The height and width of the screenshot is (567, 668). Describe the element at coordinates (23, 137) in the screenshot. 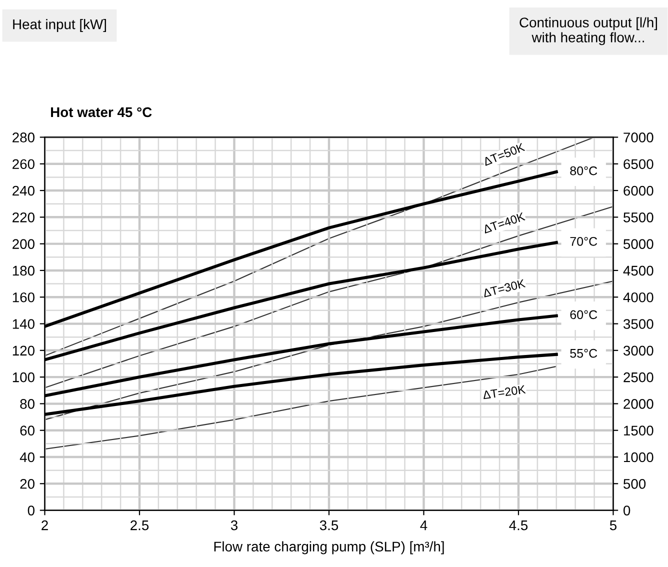

I see `y-tick-label: 280` at that location.